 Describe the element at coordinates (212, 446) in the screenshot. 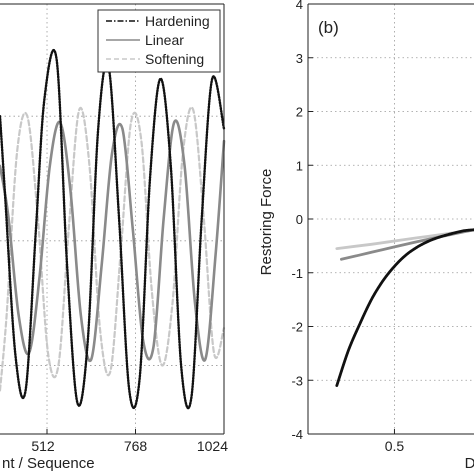

I see `left-x-tick-label: 1024` at that location.